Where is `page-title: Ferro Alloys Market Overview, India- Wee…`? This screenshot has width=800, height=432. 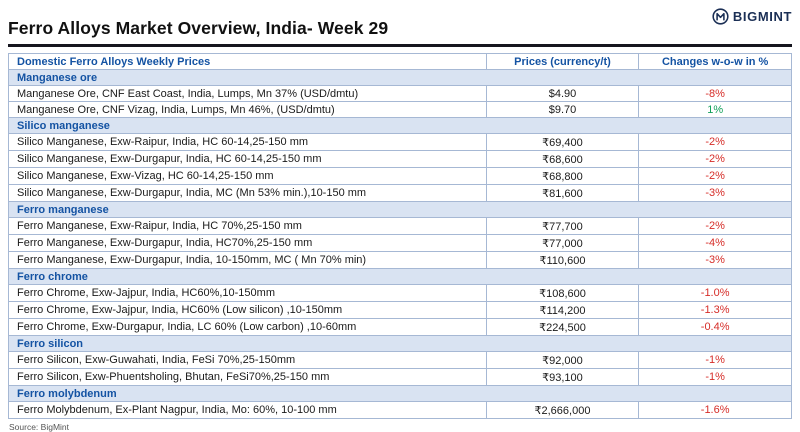
page-title: Ferro Alloys Market Overview, India- Wee… is located at coordinates (198, 28).